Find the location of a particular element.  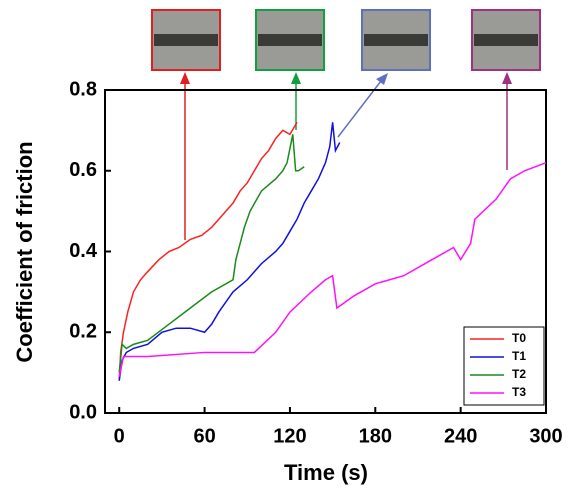

legend: T0 T1 T2 T3 is located at coordinates (504, 366).